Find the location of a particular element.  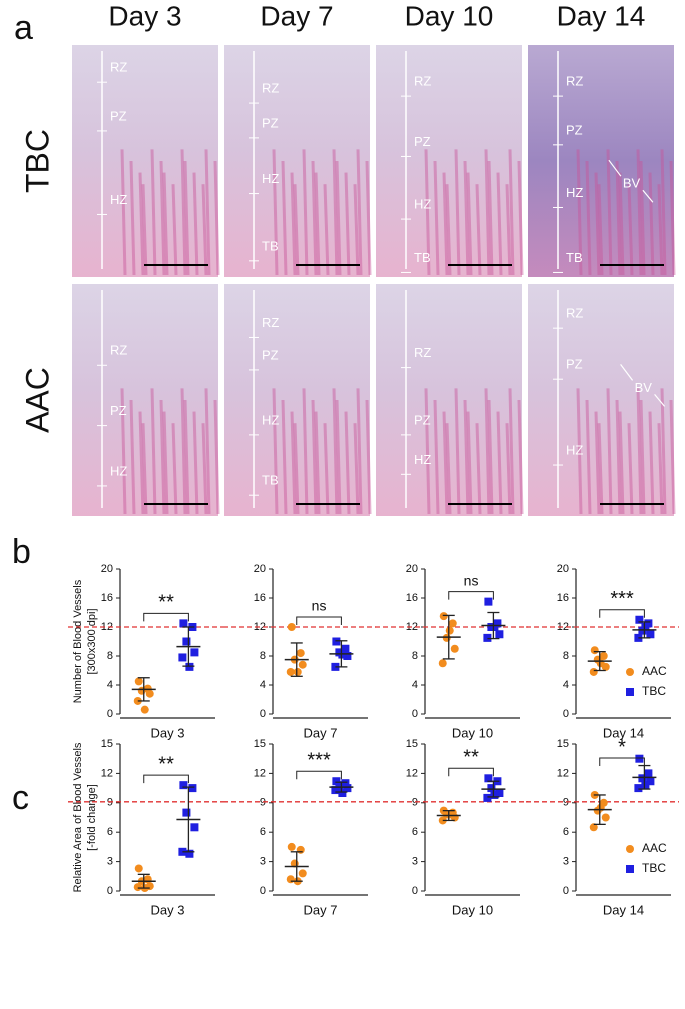

legend-label: AAC is located at coordinates (654, 848).